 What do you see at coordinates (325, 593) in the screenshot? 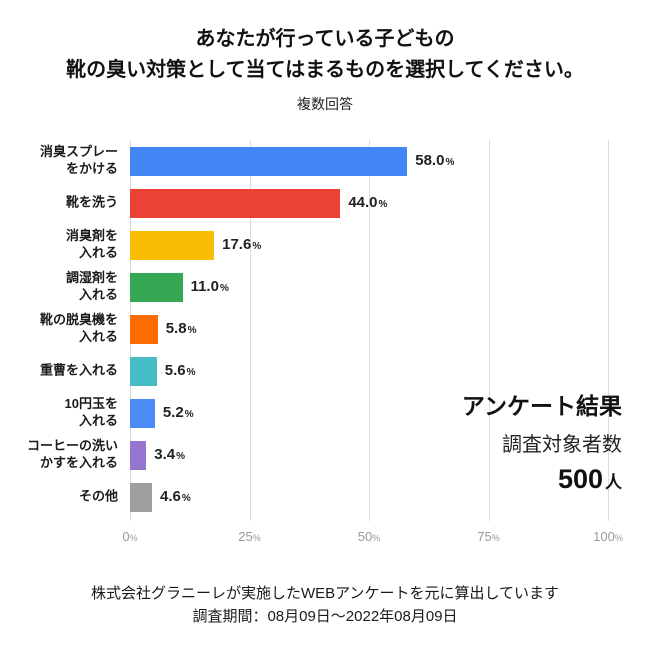
I see `footer-source-note: 株式会社グラニーレが実施したWEBアンケートを元に算出しています` at bounding box center [325, 593].